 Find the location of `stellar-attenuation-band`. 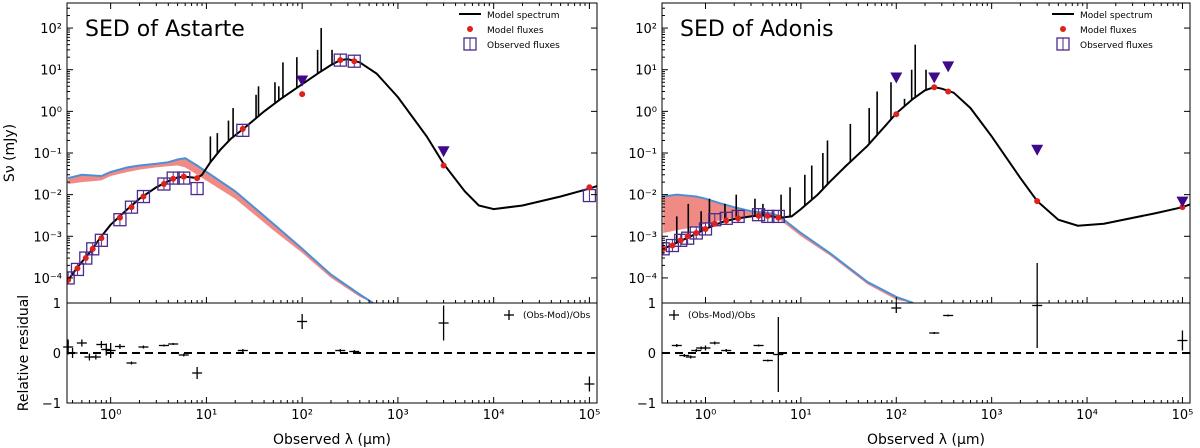

stellar-attenuation-band is located at coordinates (221, 230).